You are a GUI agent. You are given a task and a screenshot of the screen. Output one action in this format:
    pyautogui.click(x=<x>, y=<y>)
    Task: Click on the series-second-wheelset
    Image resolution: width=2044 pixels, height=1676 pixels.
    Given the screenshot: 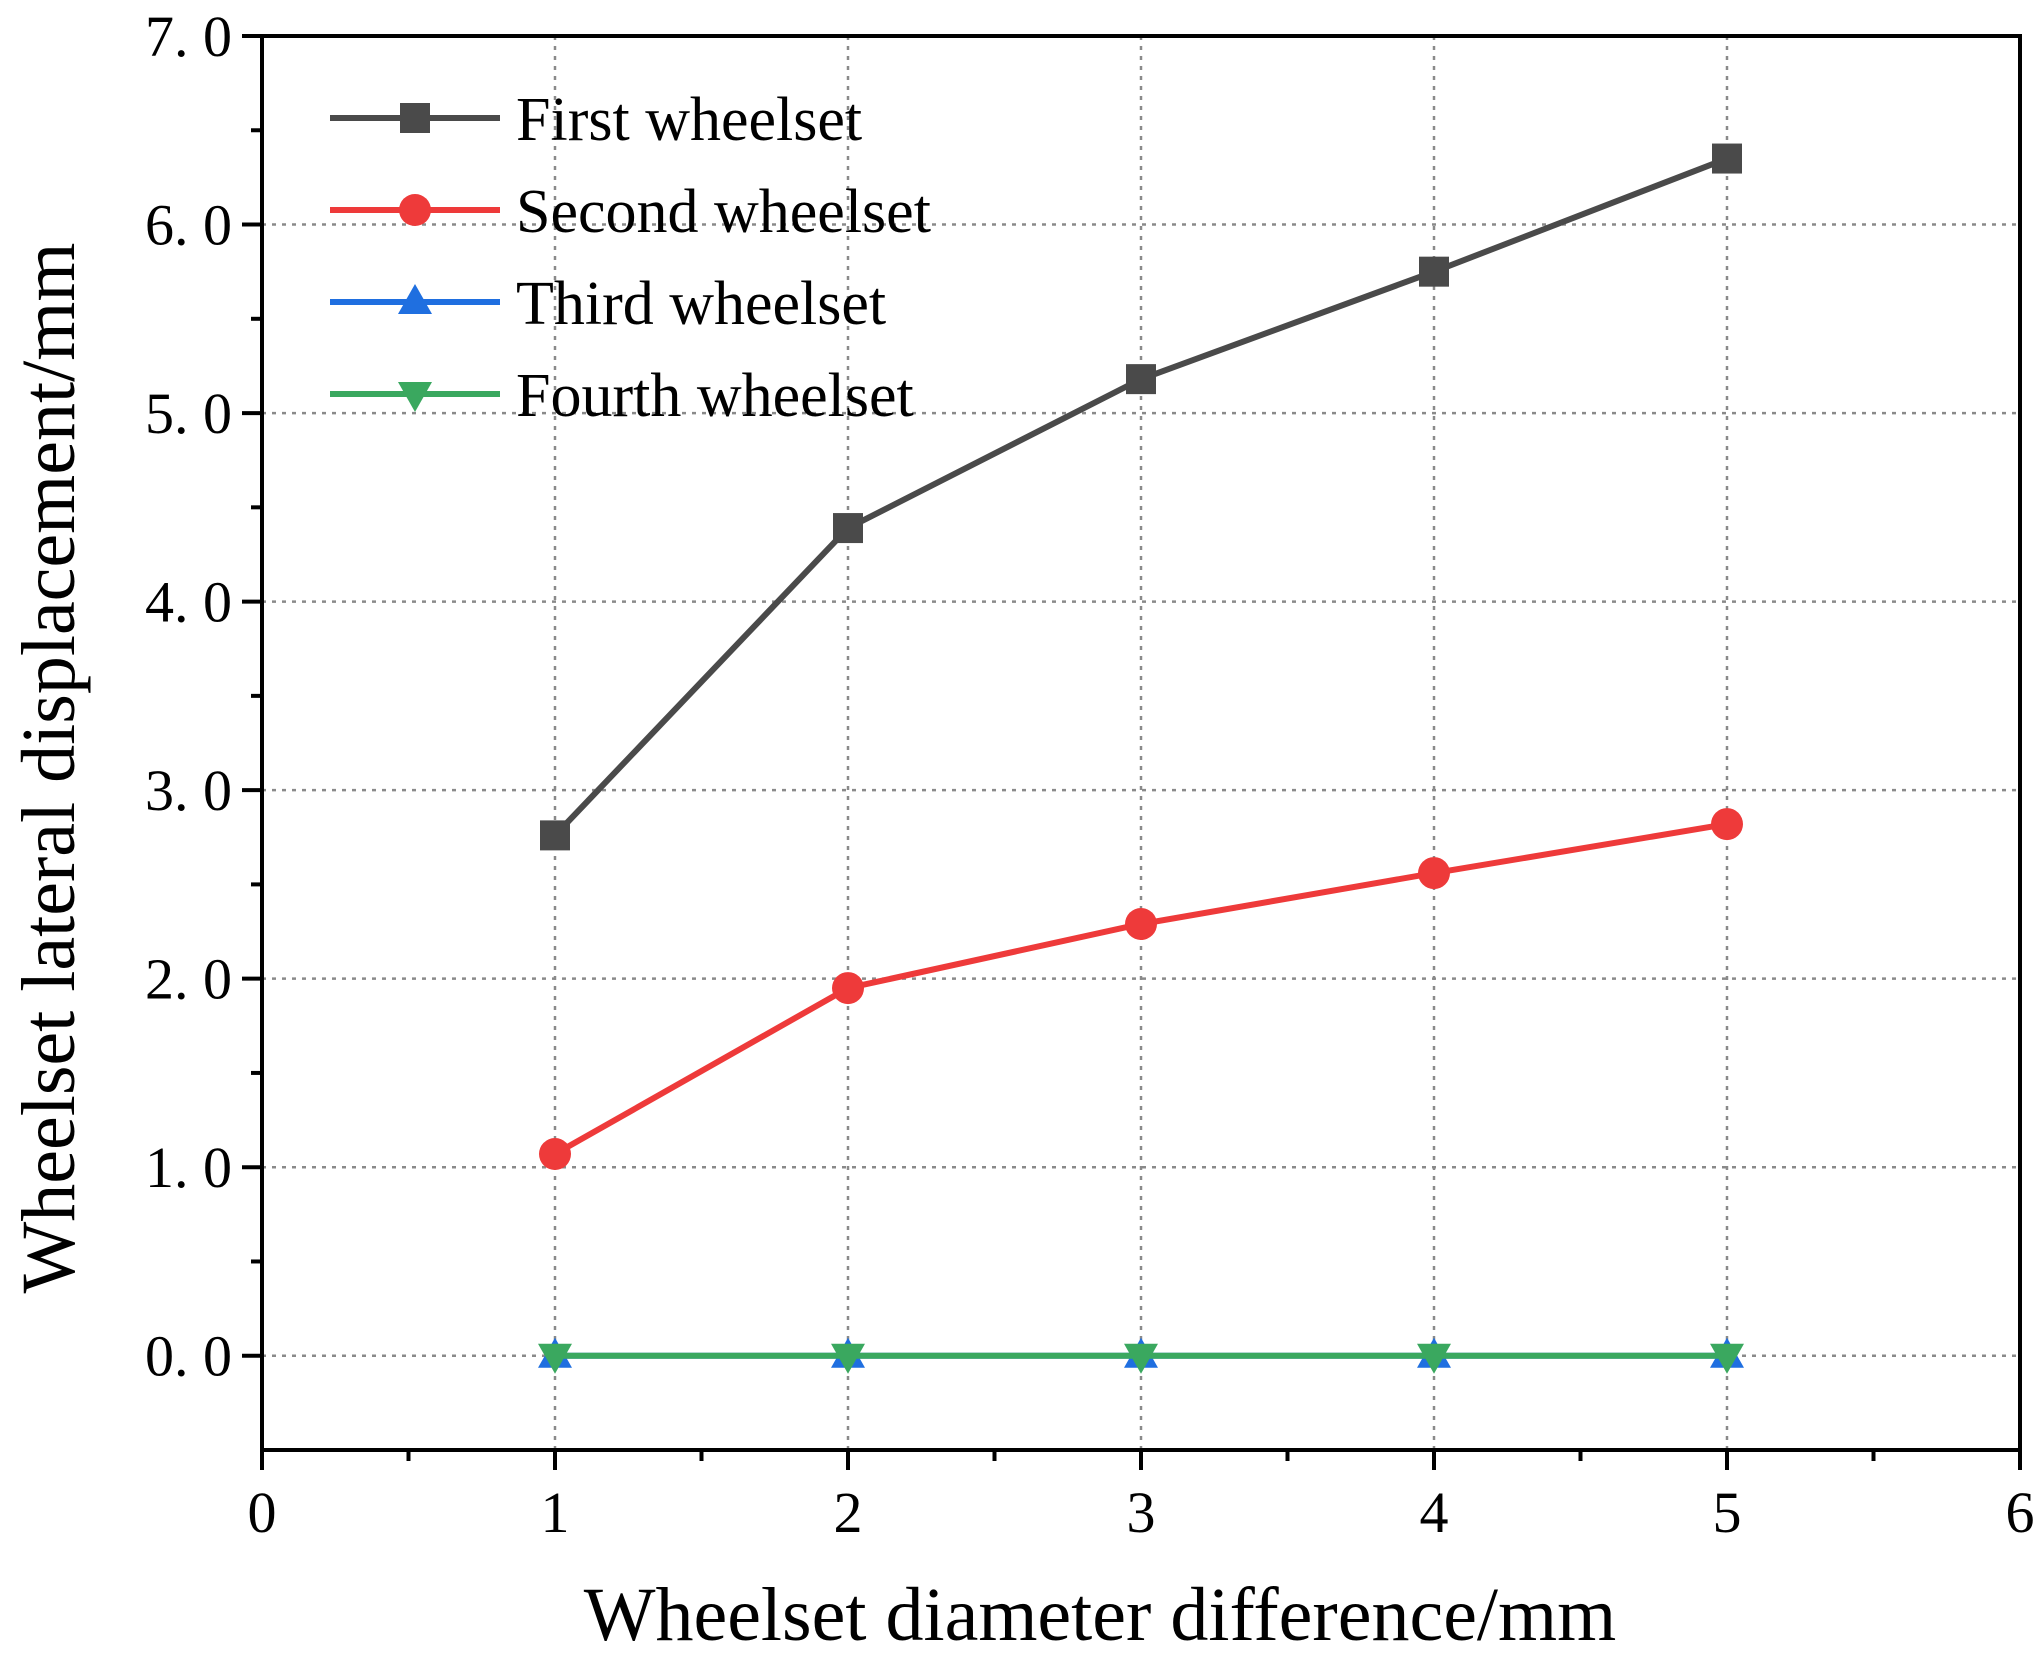 What is the action you would take?
    pyautogui.click(x=1141, y=989)
    